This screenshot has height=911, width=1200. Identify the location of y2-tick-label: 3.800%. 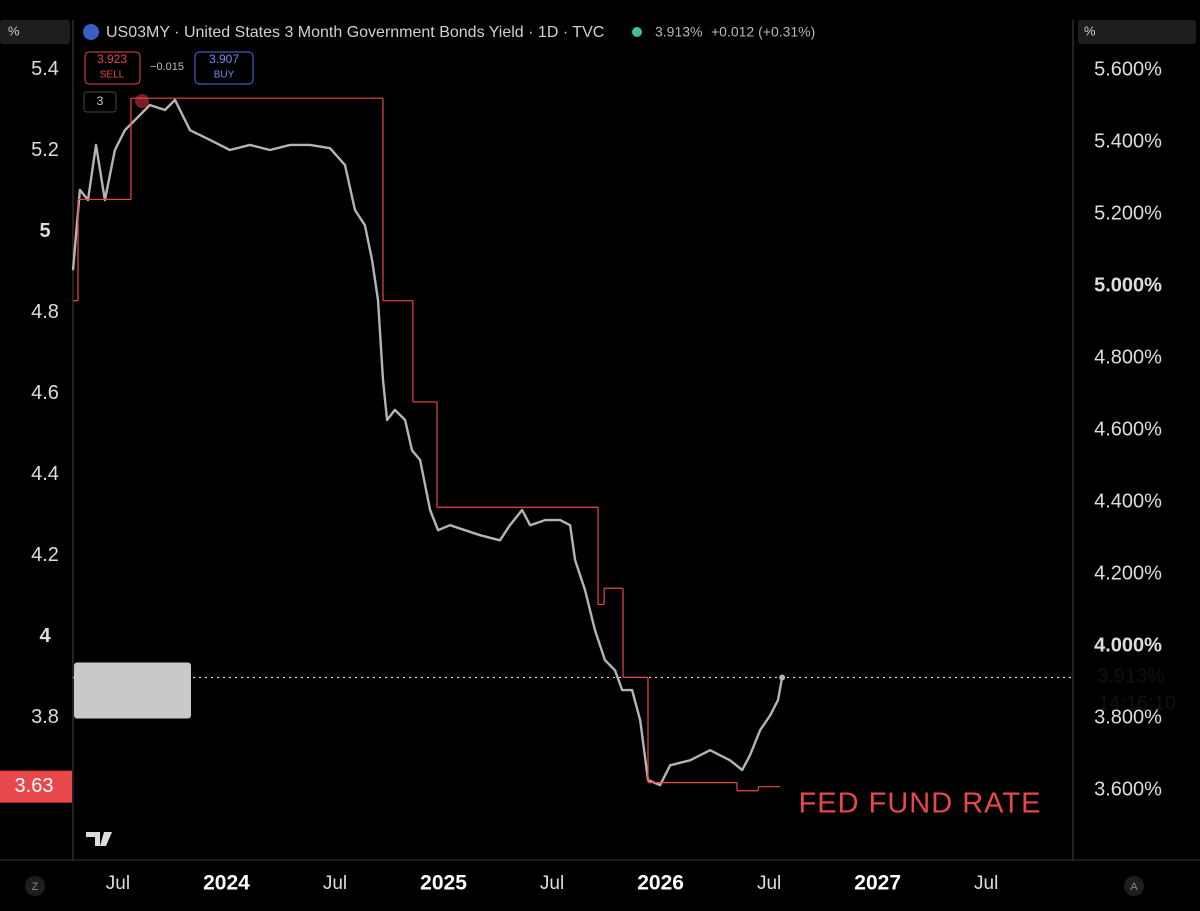
(1128, 717).